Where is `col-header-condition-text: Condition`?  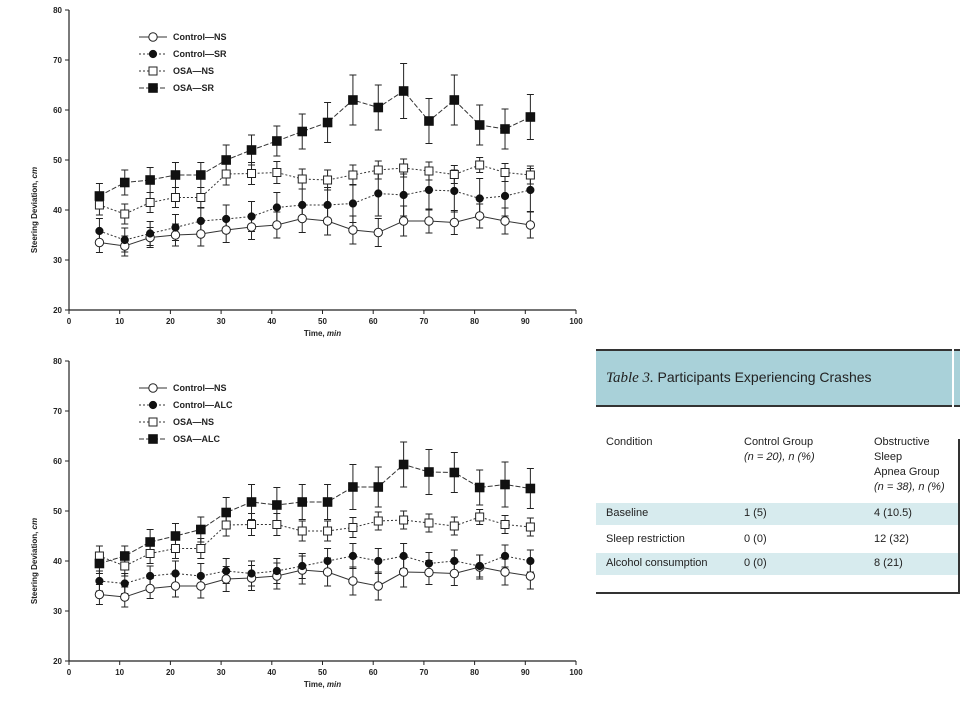
col-header-condition-text: Condition is located at coordinates (629, 442).